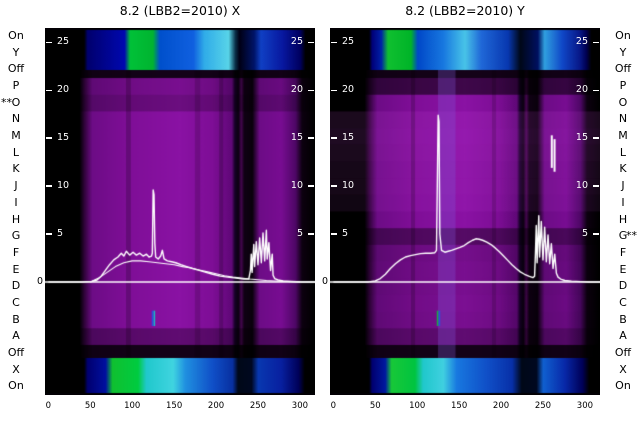 The width and height of the screenshot is (640, 440). Describe the element at coordinates (623, 102) in the screenshot. I see `side-label-right-o: O` at that location.